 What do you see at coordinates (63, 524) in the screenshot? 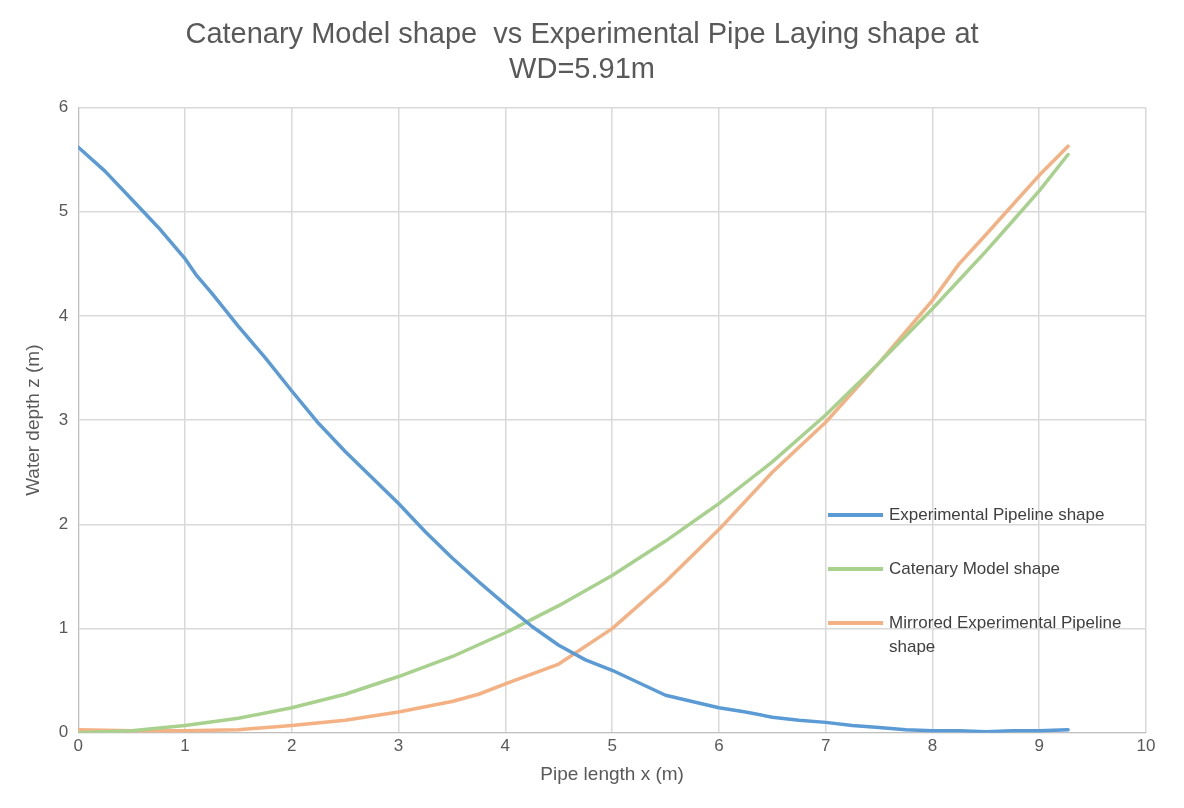
I see `y-tick-label: 2` at bounding box center [63, 524].